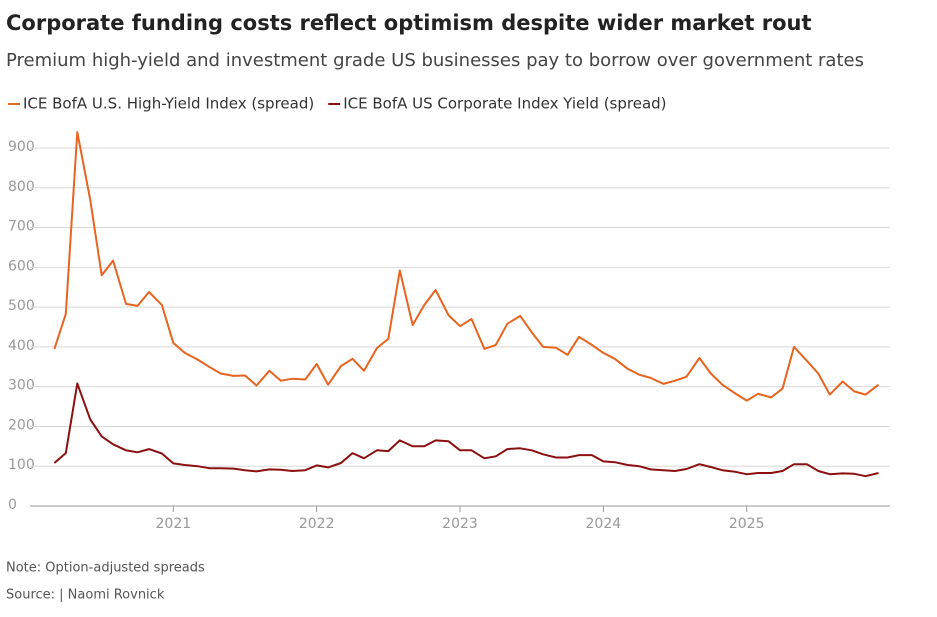 Image resolution: width=937 pixels, height=617 pixels. I want to click on y-tick-label: 200, so click(21, 425).